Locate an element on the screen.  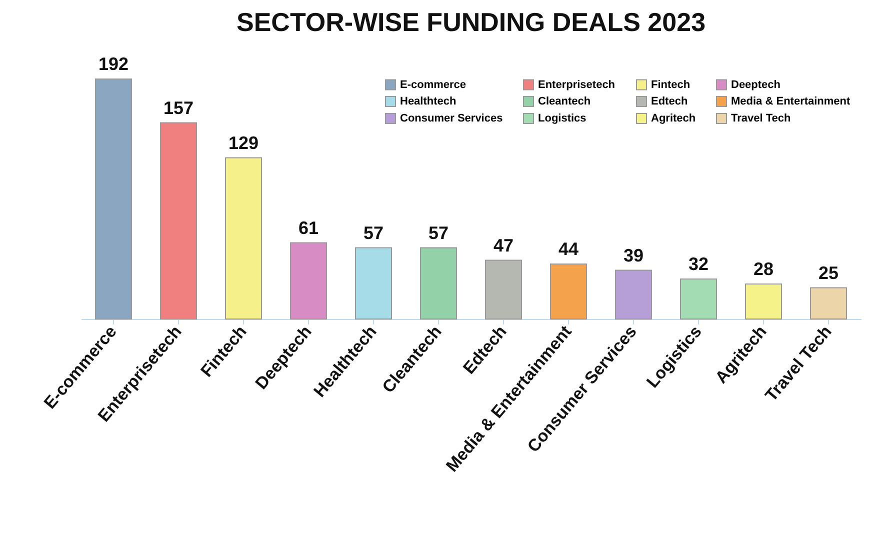
legend-label: Edtech is located at coordinates (669, 102).